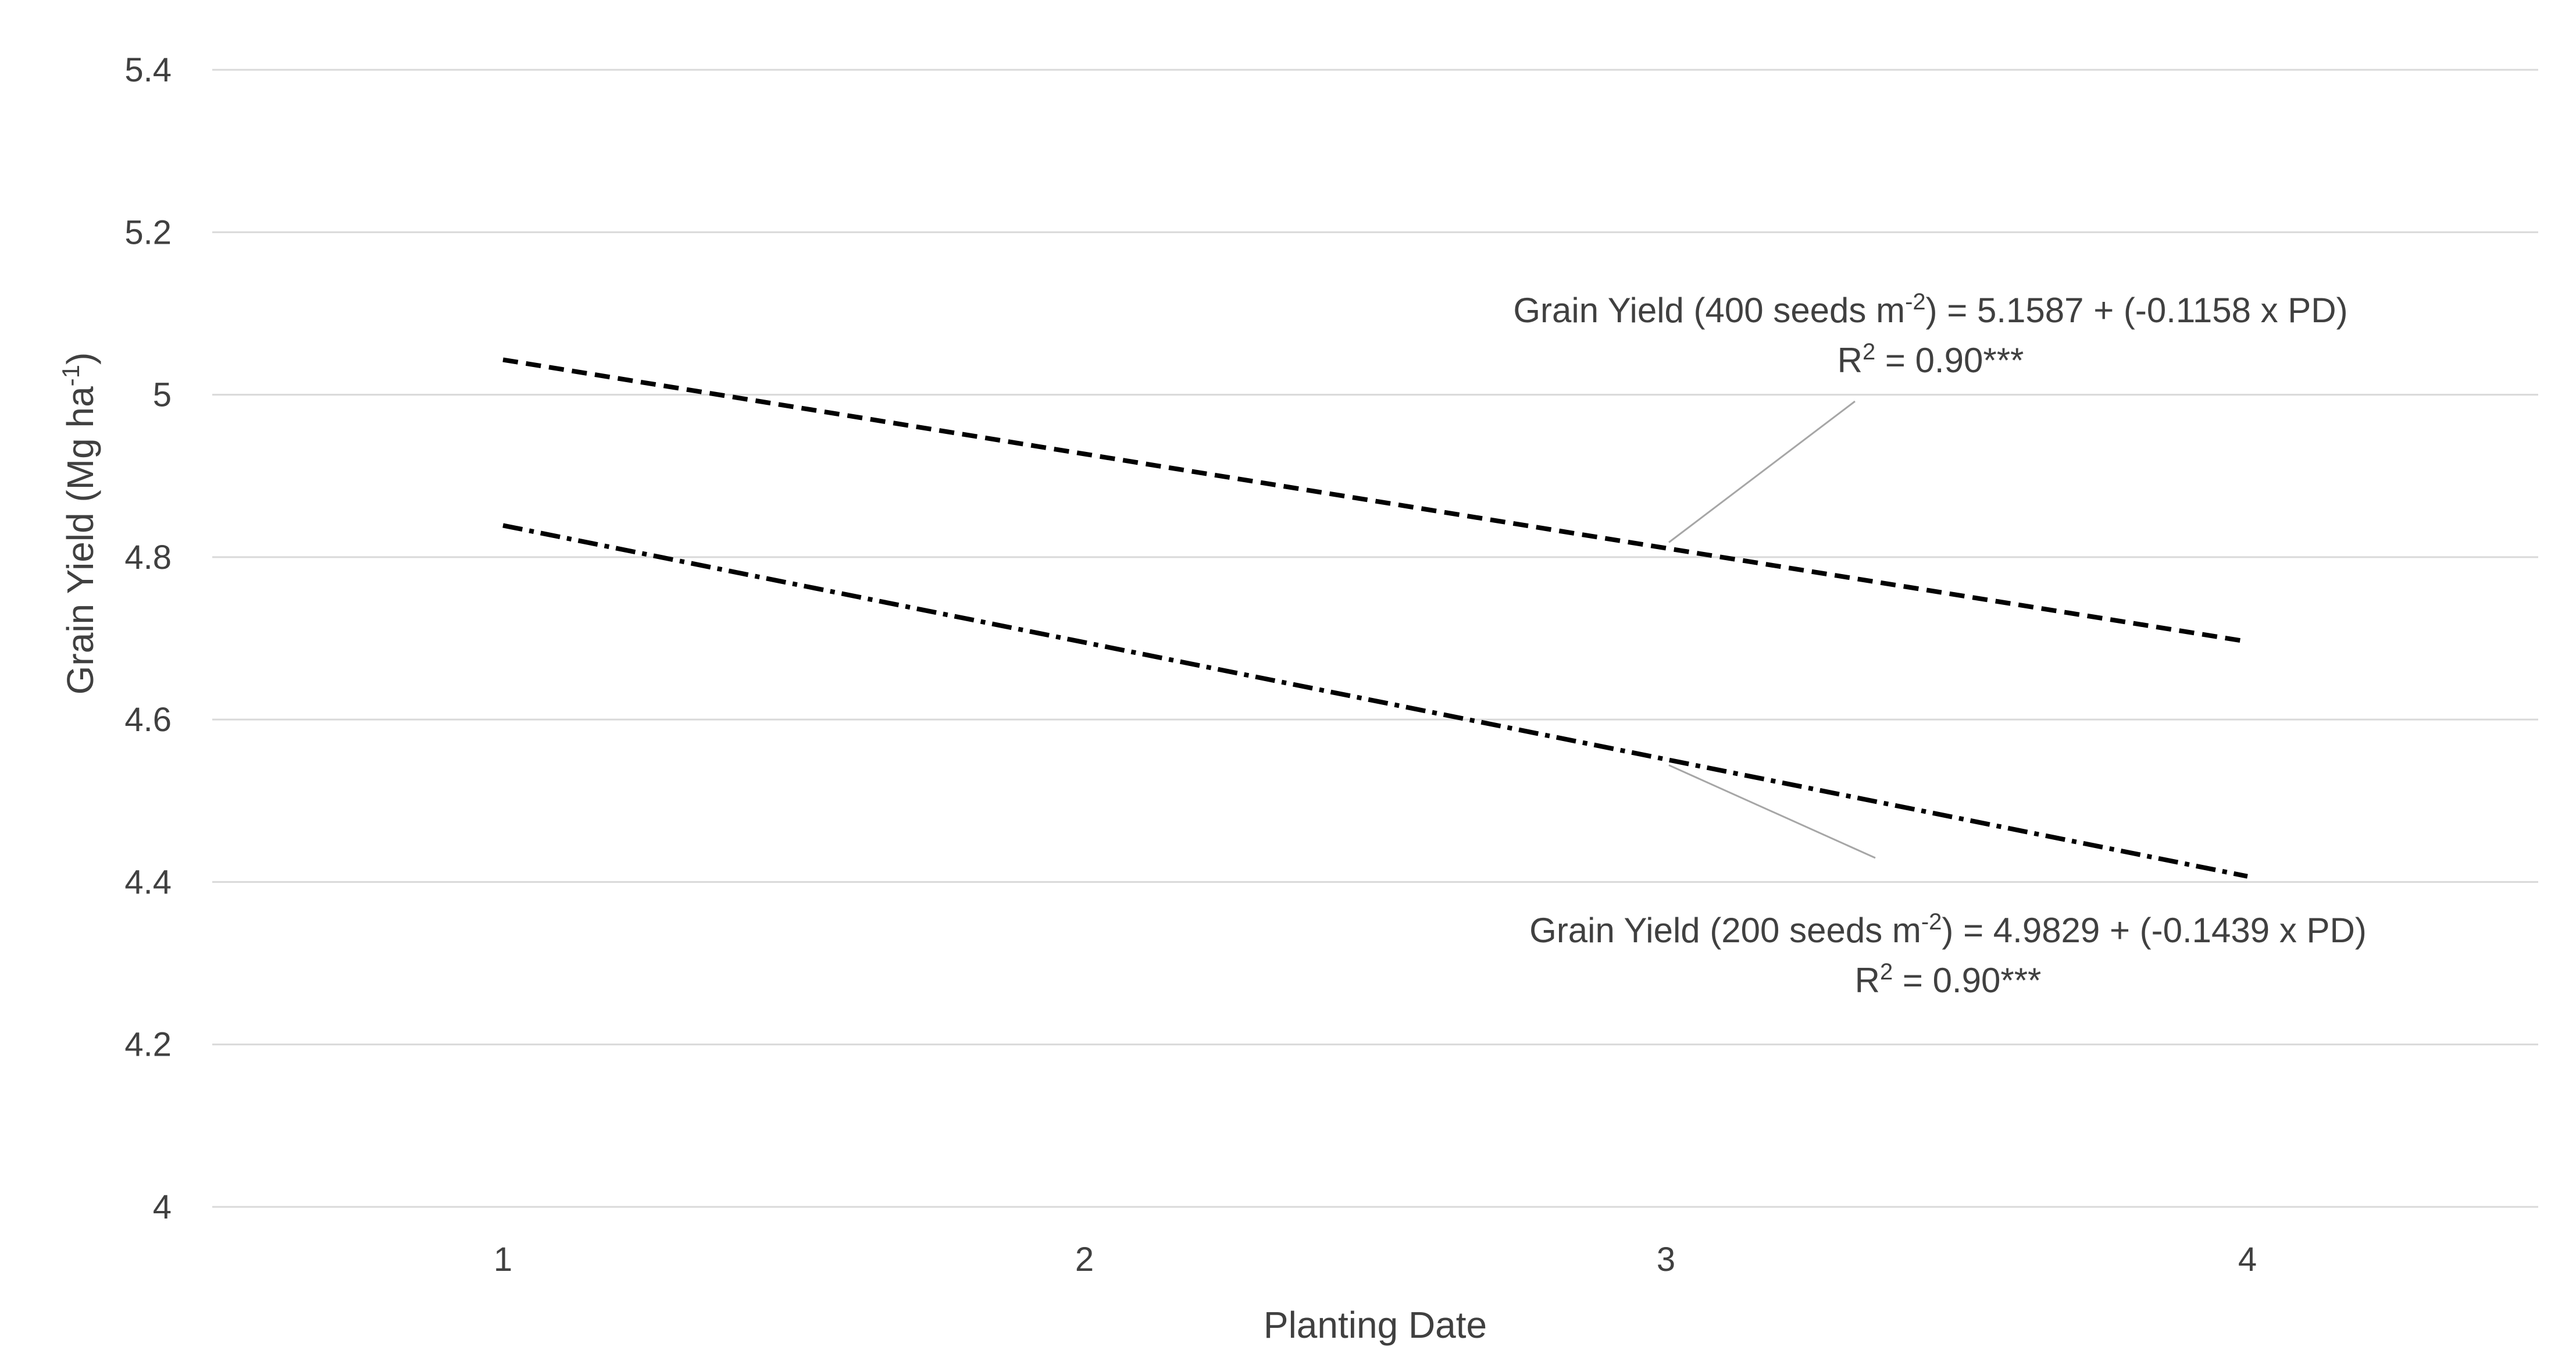  Describe the element at coordinates (148, 882) in the screenshot. I see `y-tick-label: 4.4` at that location.